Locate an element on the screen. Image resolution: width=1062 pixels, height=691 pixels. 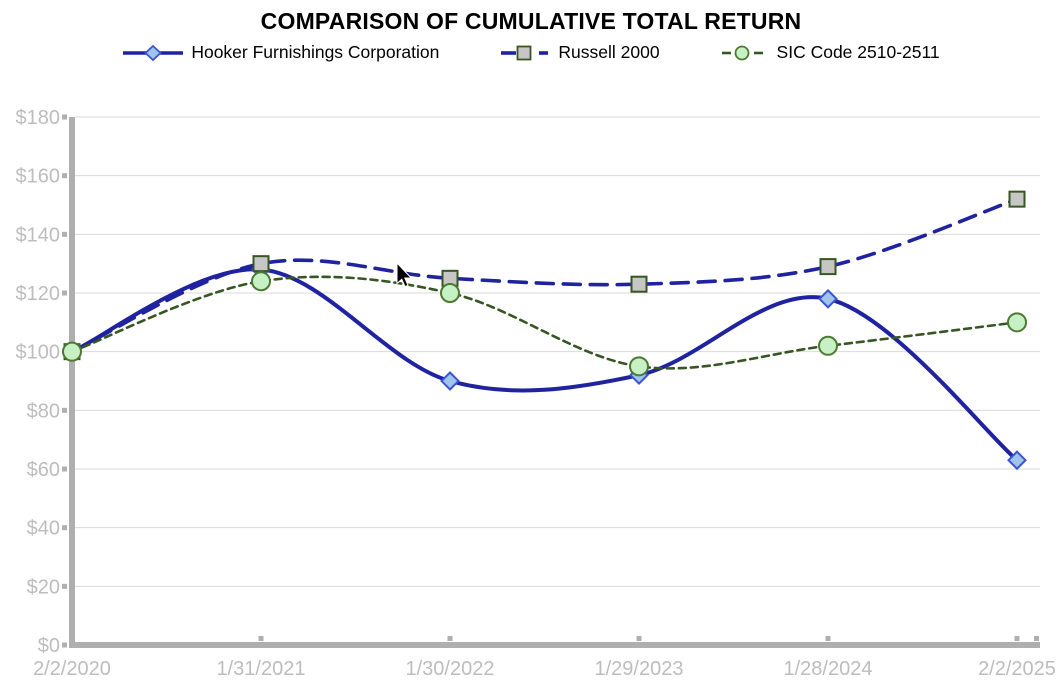
x-axis-label: 2/2/2025 is located at coordinates (1017, 669).